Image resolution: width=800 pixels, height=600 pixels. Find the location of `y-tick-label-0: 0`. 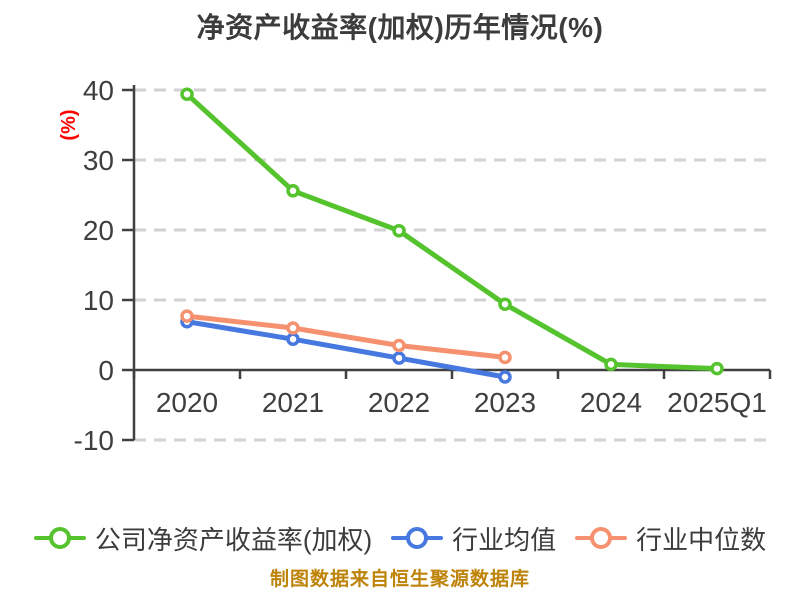

y-tick-label-0: 0 is located at coordinates (106, 370).